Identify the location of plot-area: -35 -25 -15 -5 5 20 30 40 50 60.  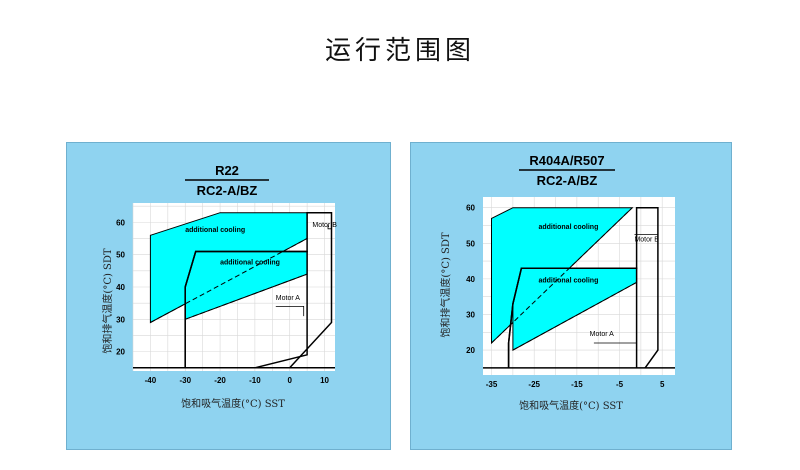
(570, 293).